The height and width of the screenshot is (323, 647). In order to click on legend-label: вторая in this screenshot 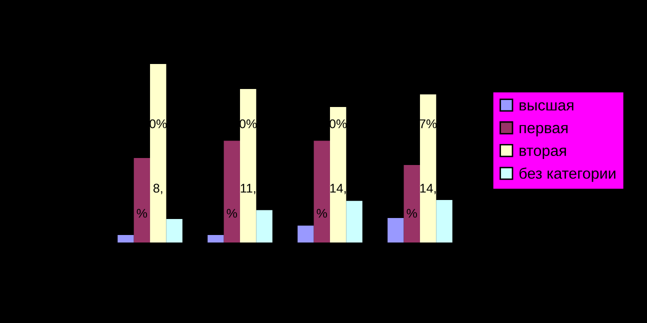, I will do `click(543, 154)`.